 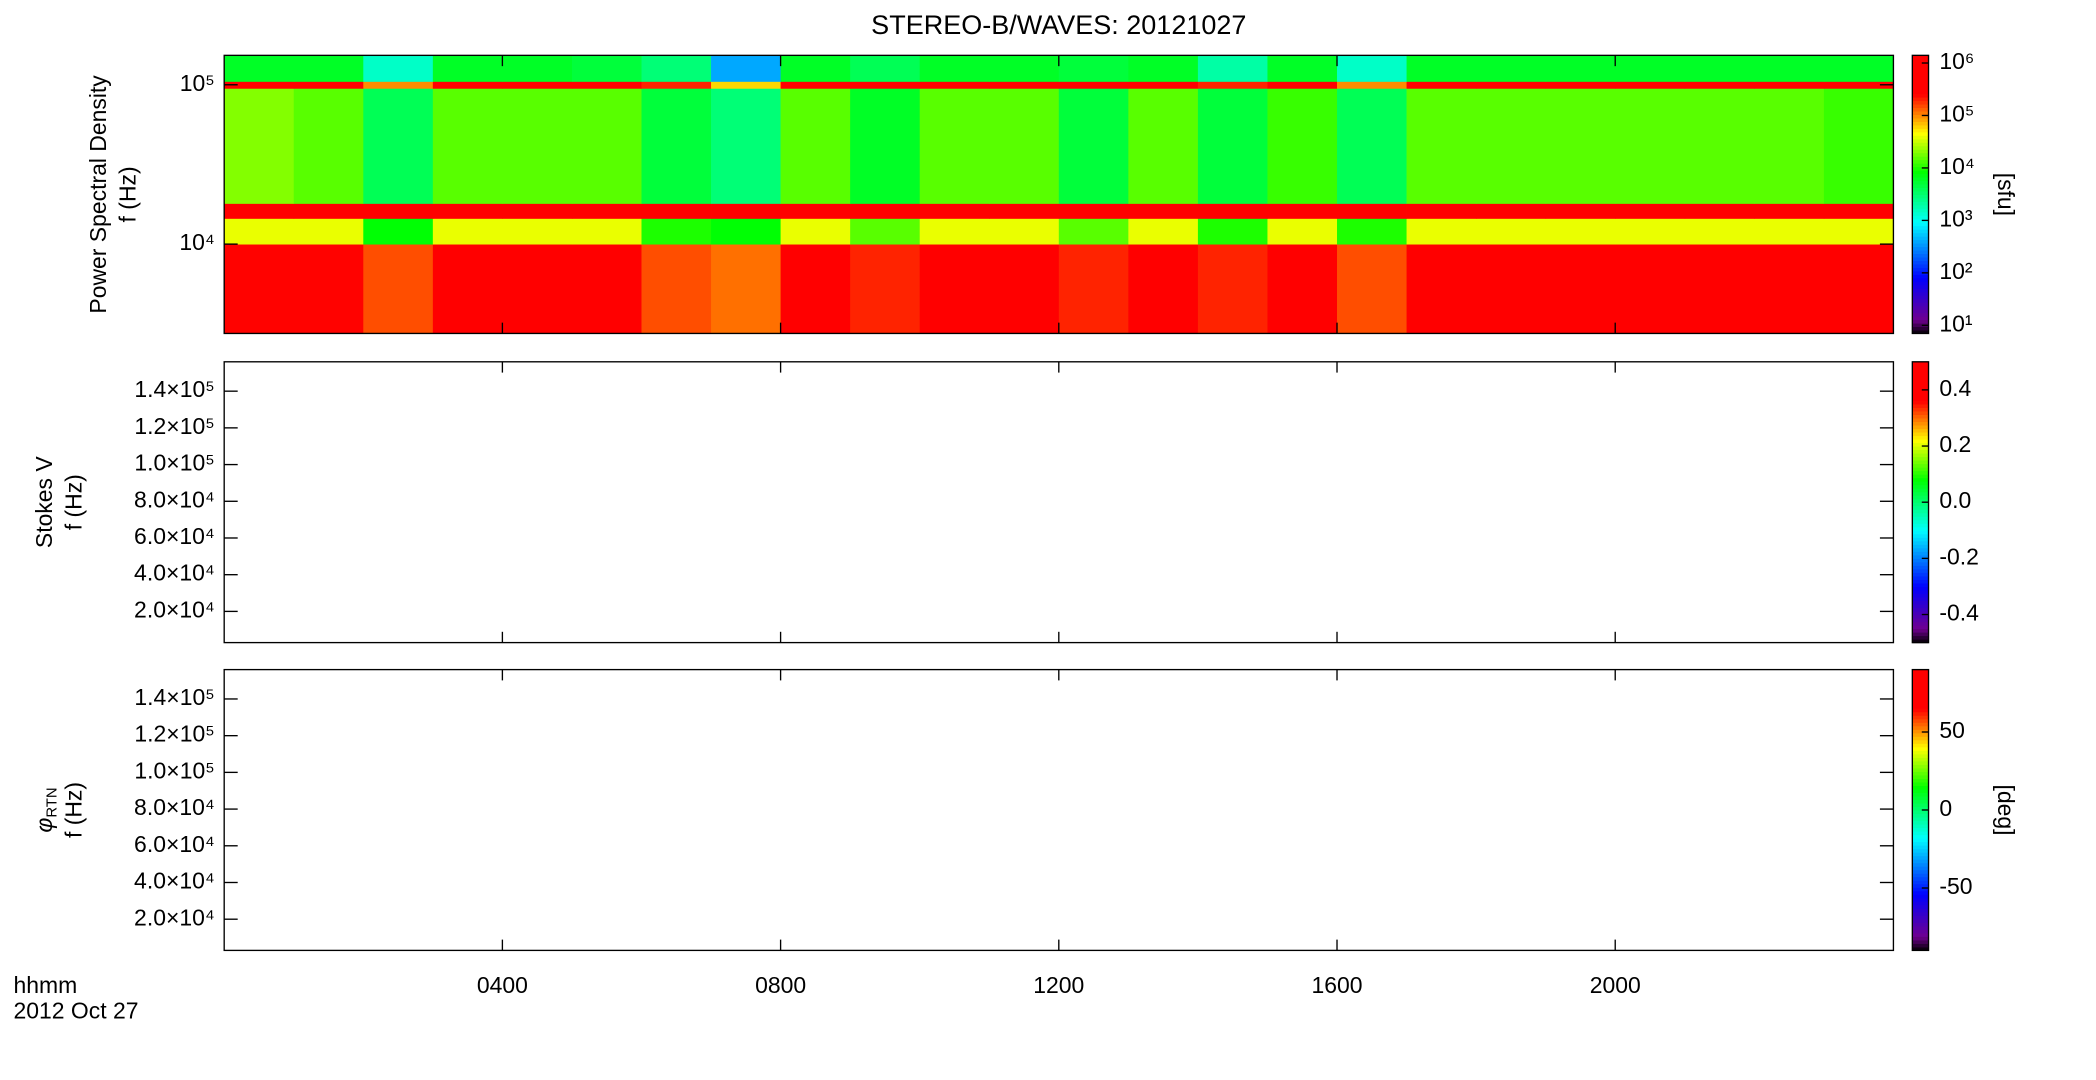 What do you see at coordinates (174, 609) in the screenshot?
I see `y-tick-label: 2.0×10⁴` at bounding box center [174, 609].